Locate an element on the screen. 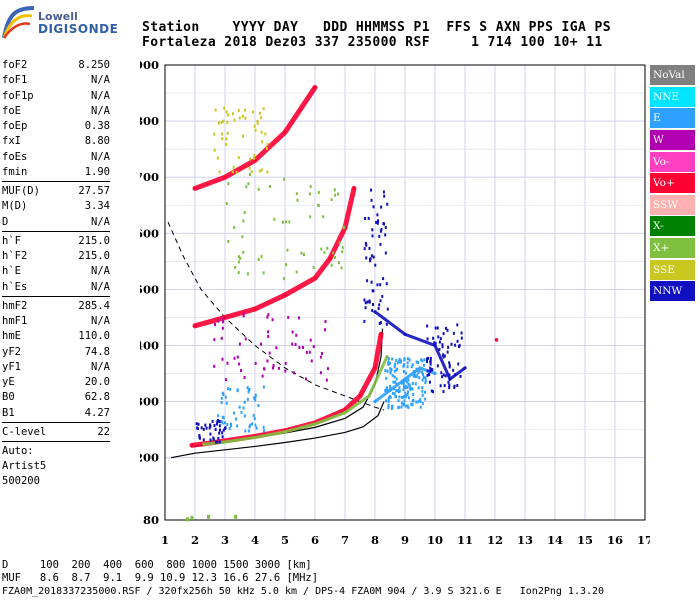 The image size is (700, 600). param-value: 3.34 is located at coordinates (97, 206).